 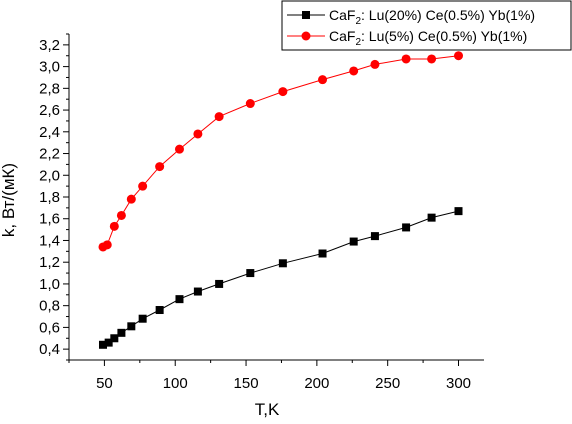 I want to click on y-tick-label: 1,4, so click(x=49, y=240).